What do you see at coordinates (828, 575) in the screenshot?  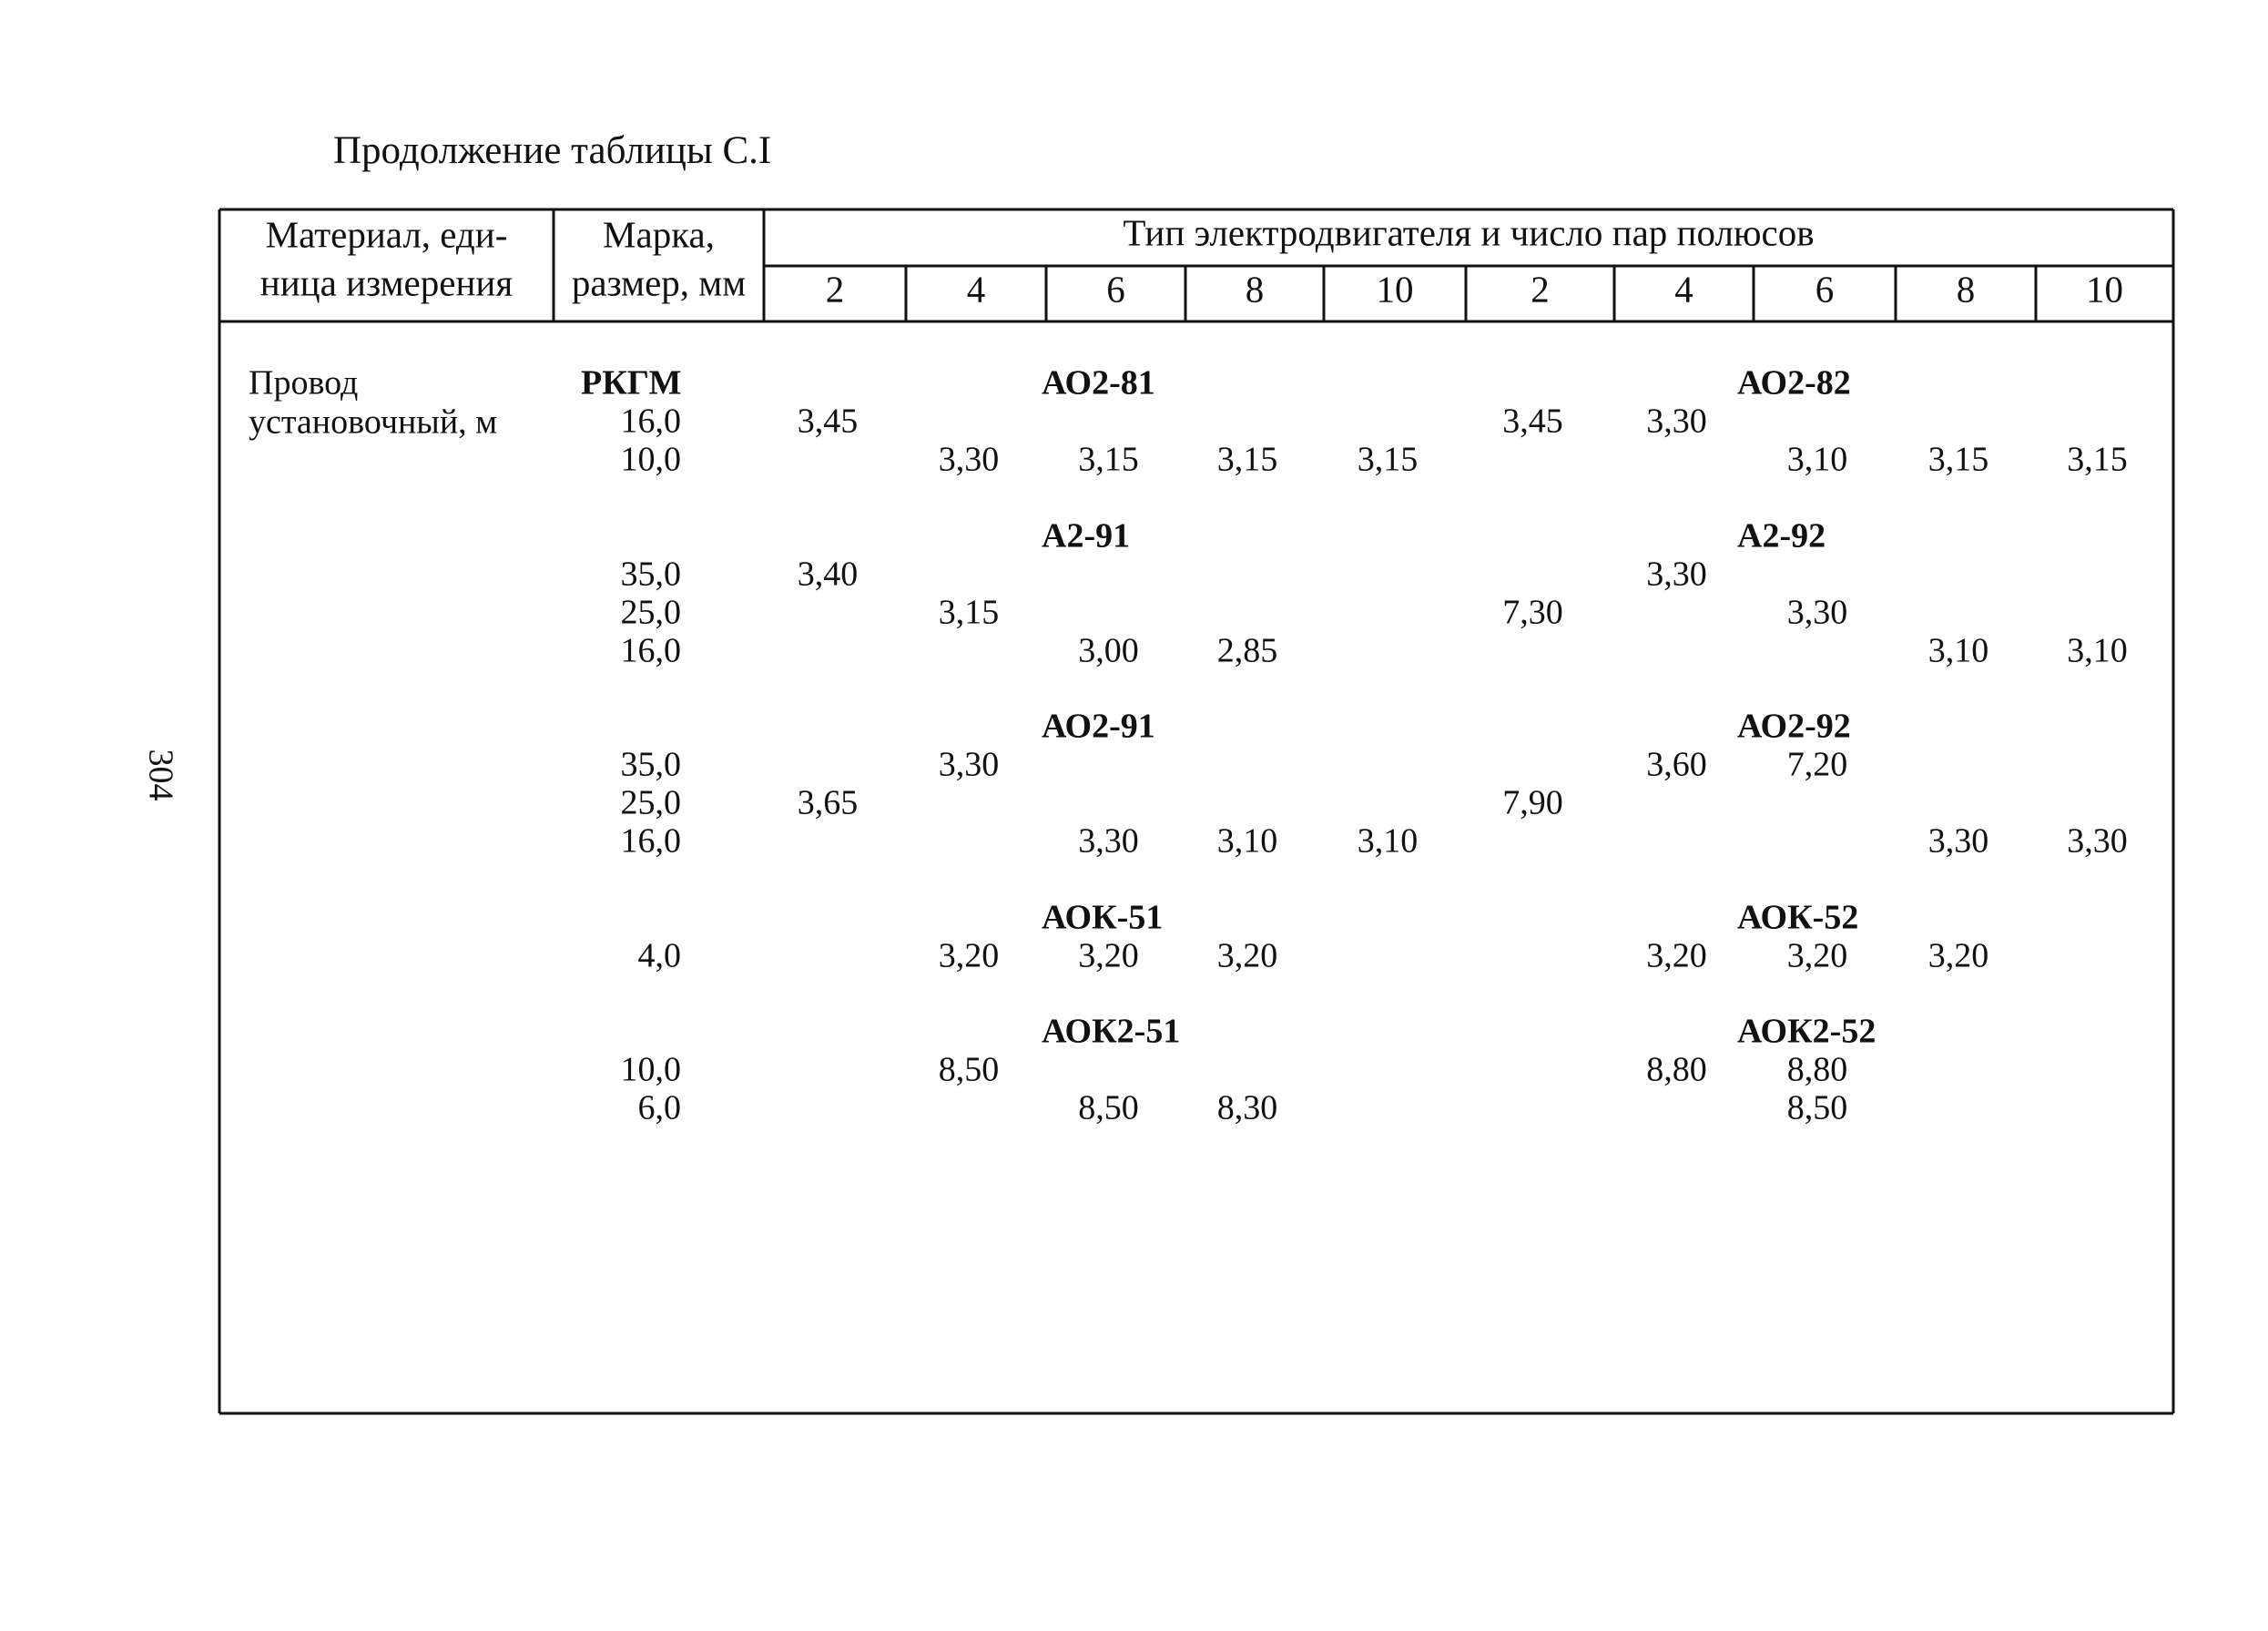 I see `value: 3,40` at bounding box center [828, 575].